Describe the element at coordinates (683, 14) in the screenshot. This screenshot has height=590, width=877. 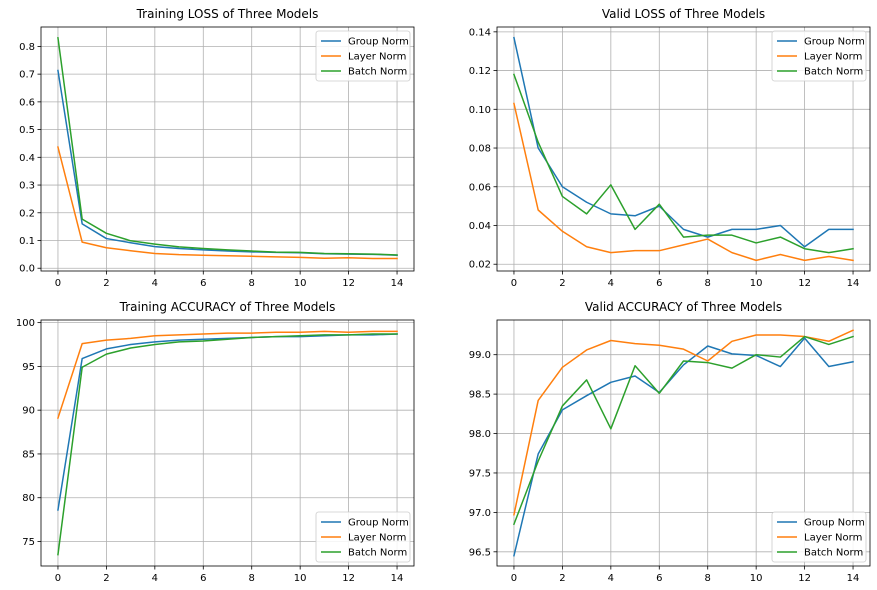
I see `chart-title: Valid LOSS of Three Models` at that location.